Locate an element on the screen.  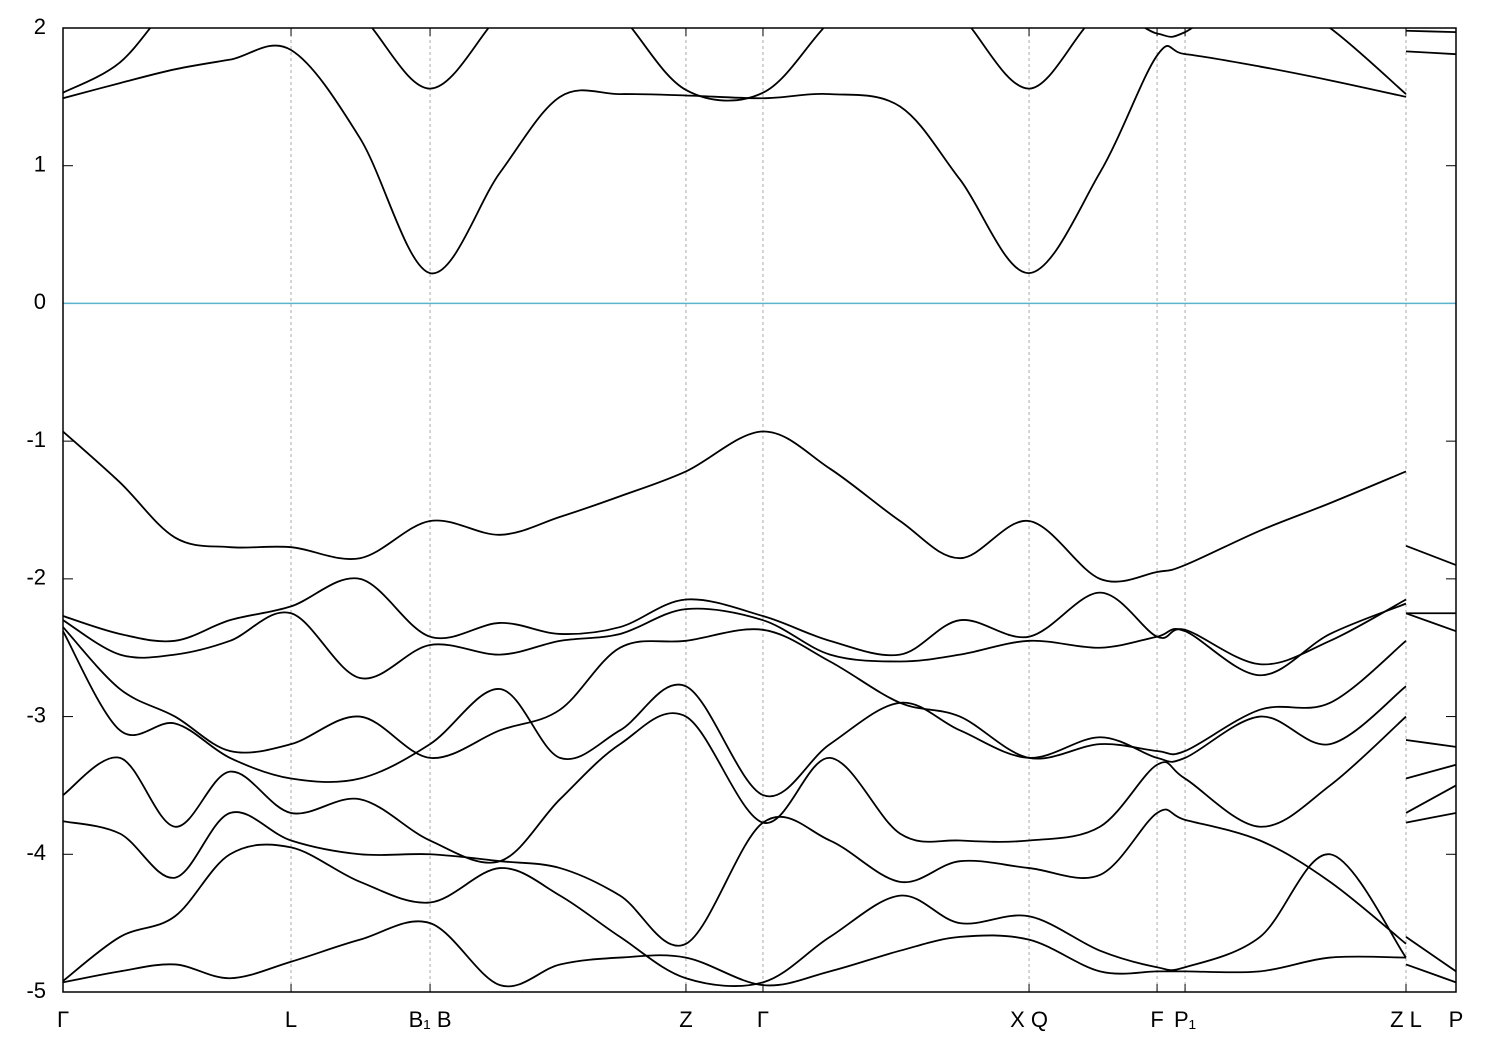
y-tick-label: 1 is located at coordinates (40, 164).